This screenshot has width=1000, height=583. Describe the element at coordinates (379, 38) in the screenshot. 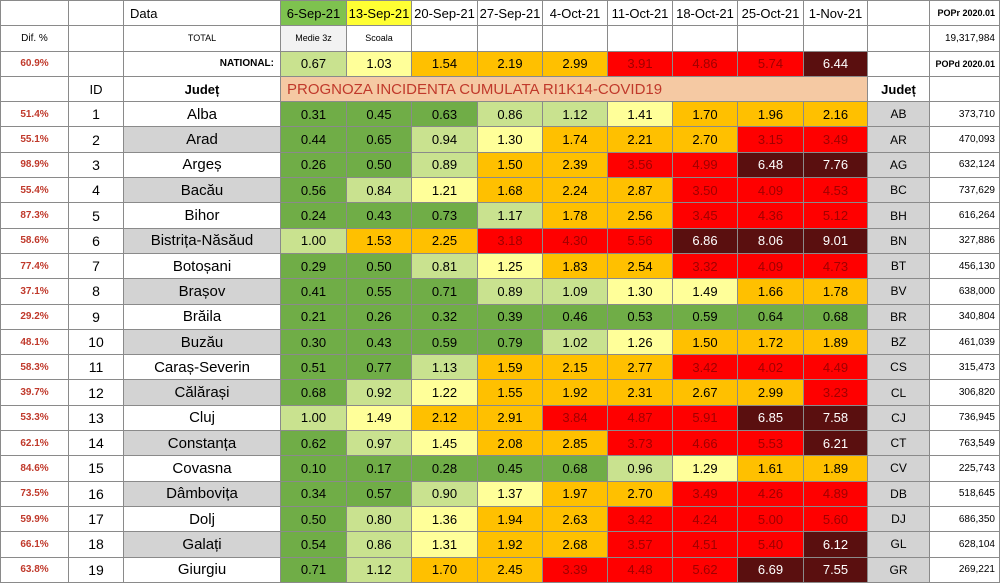

I see `sub-label-scoala: Scoala` at that location.